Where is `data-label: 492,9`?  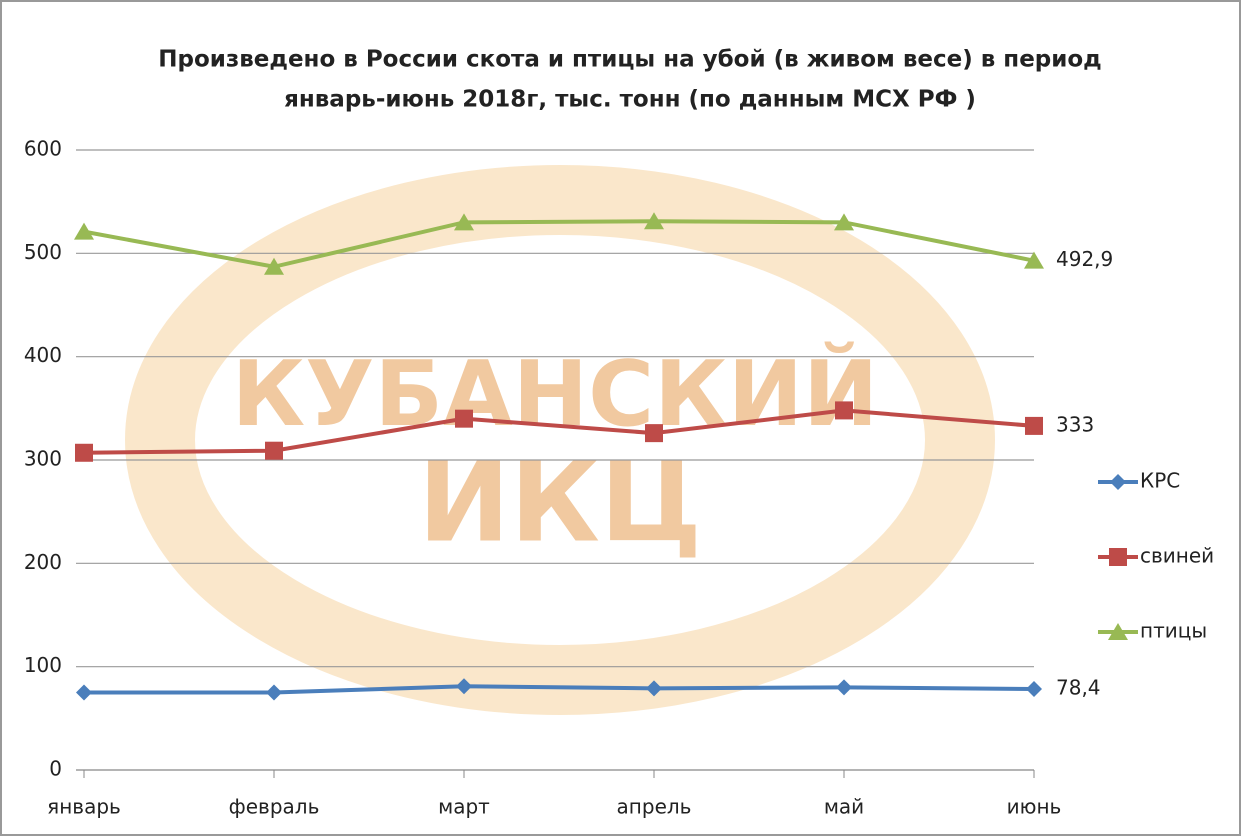
data-label: 492,9 is located at coordinates (1084, 259).